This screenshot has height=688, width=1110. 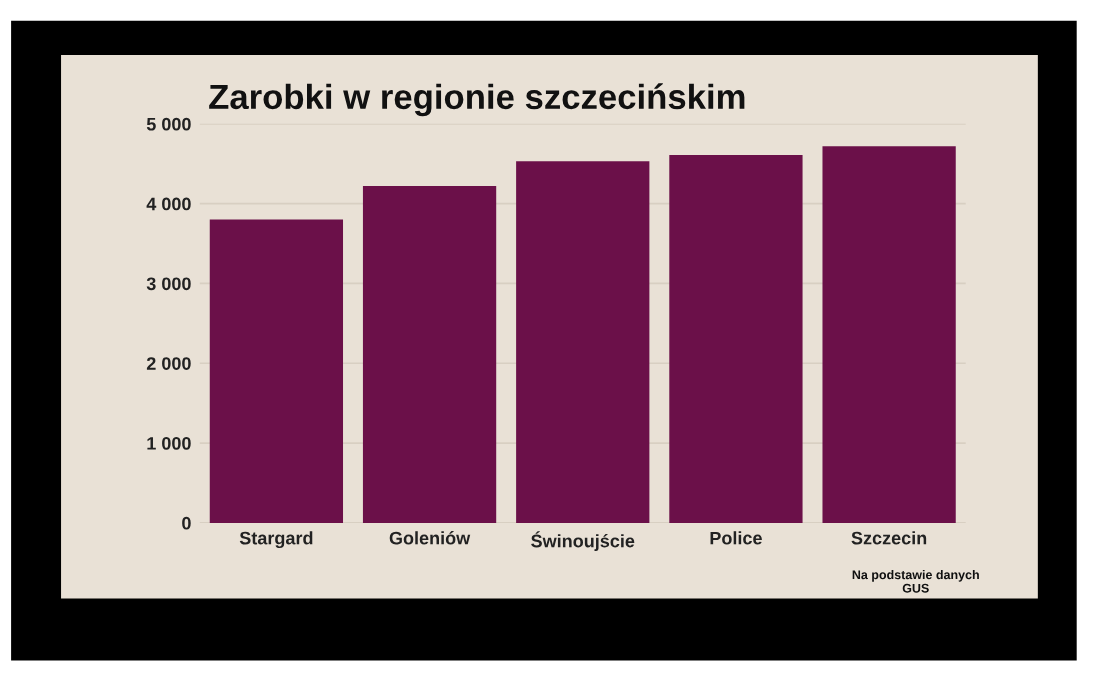 I want to click on y-tick-label: 5 000, so click(x=168, y=124).